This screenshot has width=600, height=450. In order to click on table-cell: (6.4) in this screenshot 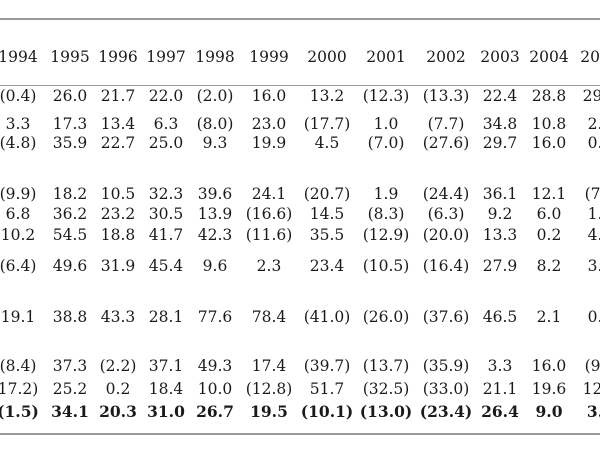, I will do `click(18, 266)`.